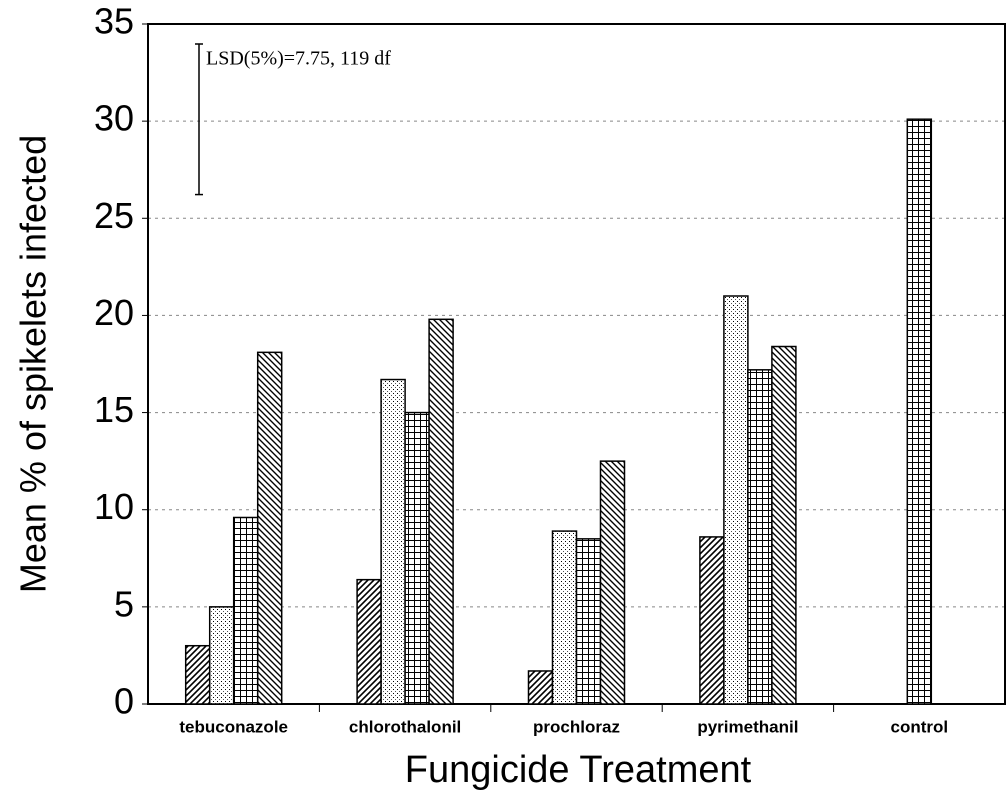  What do you see at coordinates (114, 409) in the screenshot?
I see `y-tick-label: 15` at bounding box center [114, 409].